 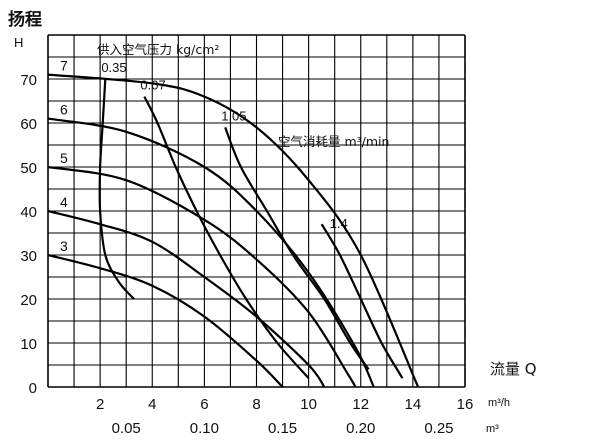 What do you see at coordinates (152, 404) in the screenshot?
I see `x-tick-label: 4` at bounding box center [152, 404].